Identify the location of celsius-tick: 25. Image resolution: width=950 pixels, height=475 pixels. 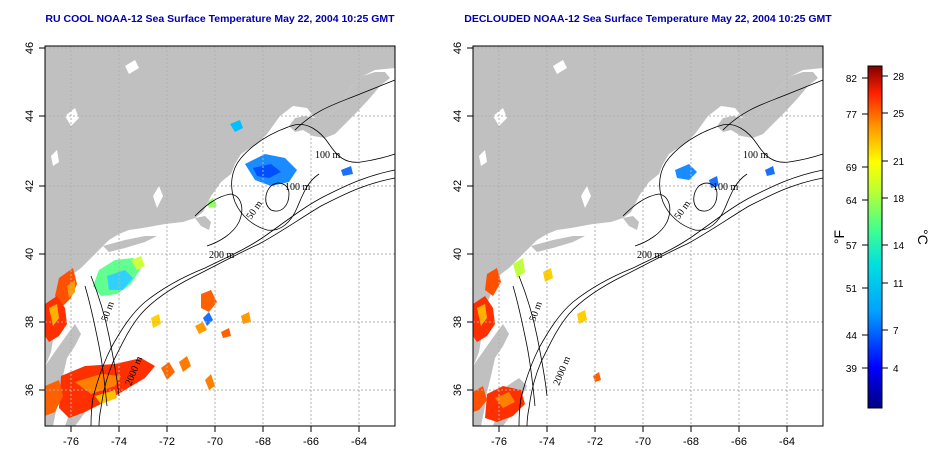
(899, 114).